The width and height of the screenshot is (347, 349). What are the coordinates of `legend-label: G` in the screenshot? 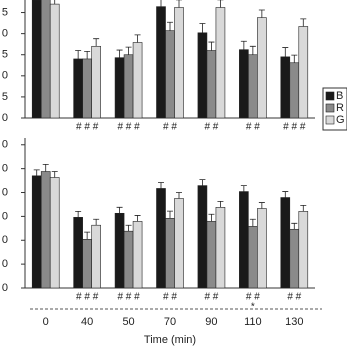 It's located at (340, 120).